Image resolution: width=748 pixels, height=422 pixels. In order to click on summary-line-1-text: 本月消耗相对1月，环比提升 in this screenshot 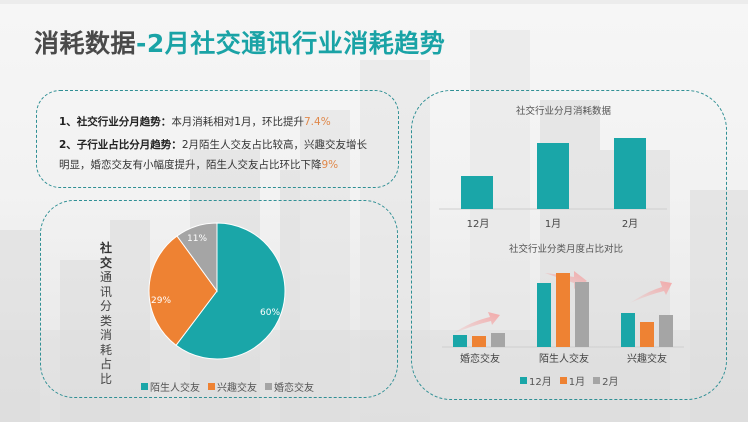, I will do `click(237, 122)`.